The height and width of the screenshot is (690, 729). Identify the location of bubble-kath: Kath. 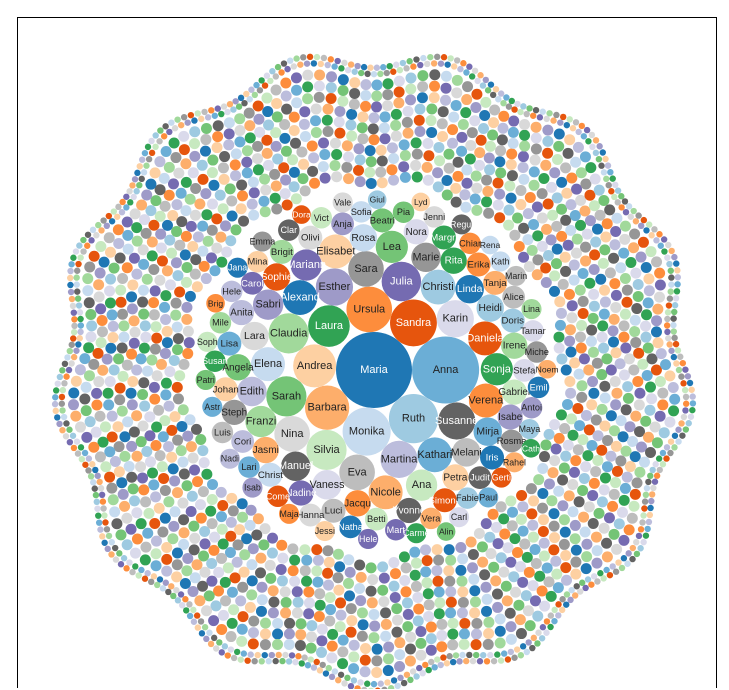
(500, 261).